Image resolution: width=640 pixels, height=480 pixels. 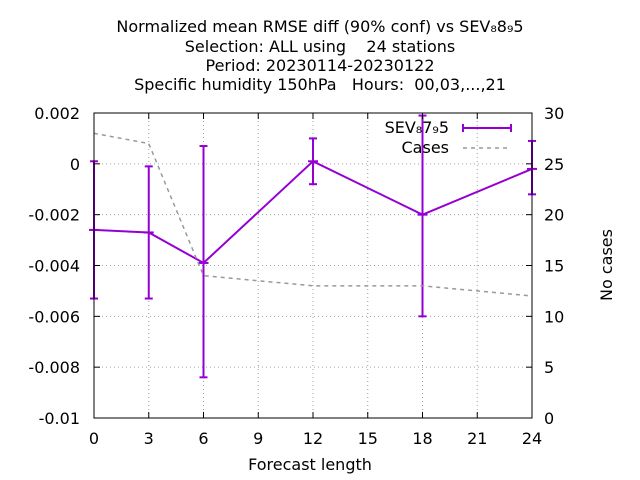 I want to click on y2-axis-label: No cases, so click(x=606, y=265).